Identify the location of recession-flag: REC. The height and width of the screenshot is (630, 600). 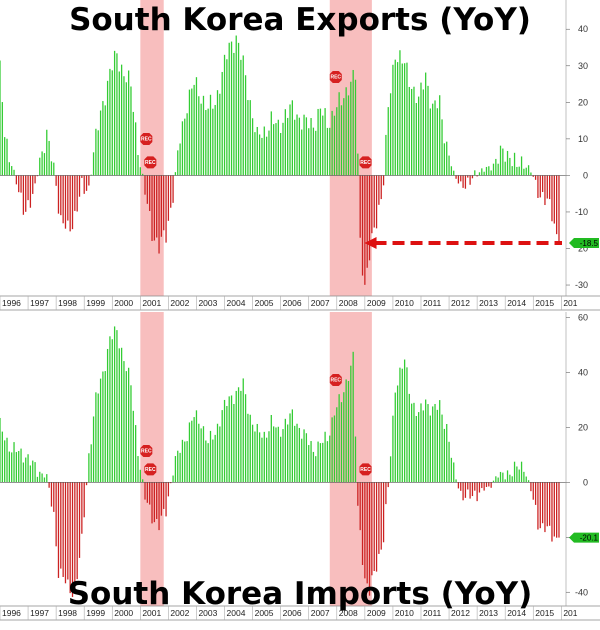
(335, 380).